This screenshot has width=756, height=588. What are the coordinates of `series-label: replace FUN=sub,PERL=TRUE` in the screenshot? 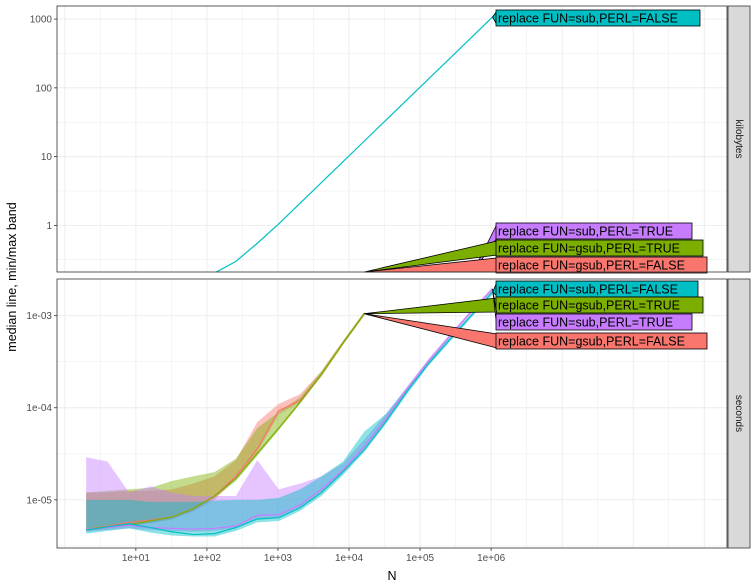 It's located at (592, 309).